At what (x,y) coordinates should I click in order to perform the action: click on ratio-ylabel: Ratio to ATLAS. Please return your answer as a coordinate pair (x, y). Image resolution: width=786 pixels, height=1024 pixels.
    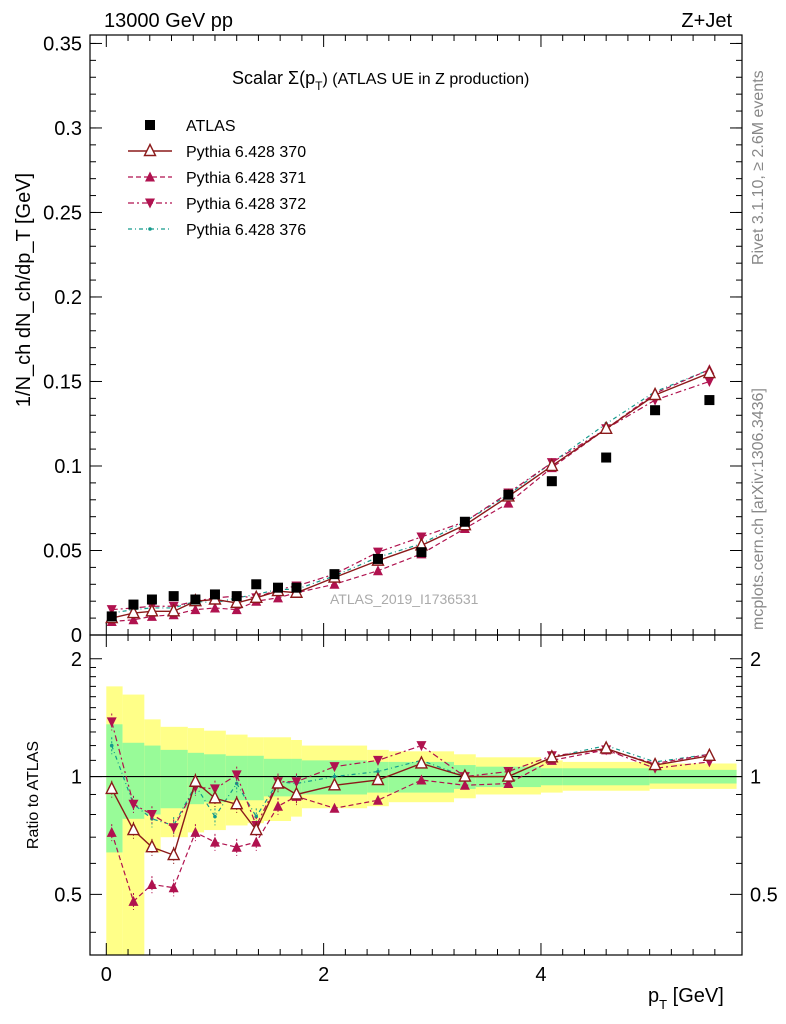
    Looking at the image, I should click on (33, 795).